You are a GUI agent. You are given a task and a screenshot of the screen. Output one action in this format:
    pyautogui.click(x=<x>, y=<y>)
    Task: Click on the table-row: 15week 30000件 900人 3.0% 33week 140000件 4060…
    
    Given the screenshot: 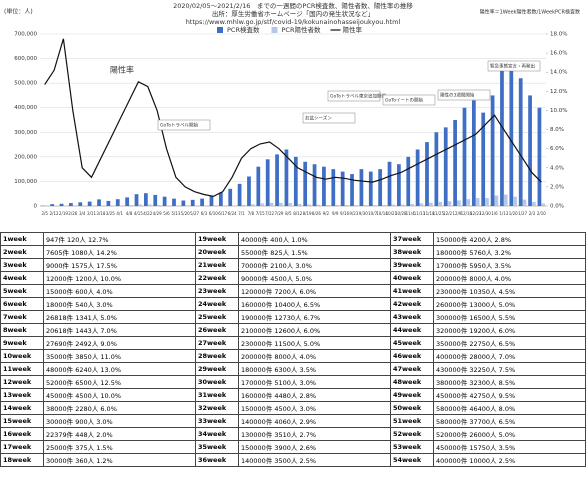 What is the action you would take?
    pyautogui.click(x=293, y=421)
    